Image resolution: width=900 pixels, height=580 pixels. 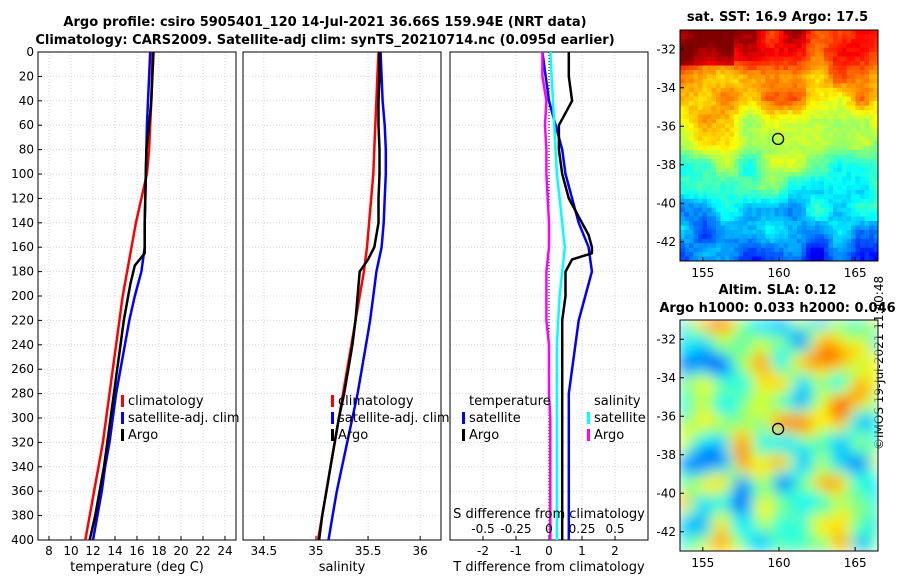 I want to click on legend-label: Argo, so click(x=143, y=435).